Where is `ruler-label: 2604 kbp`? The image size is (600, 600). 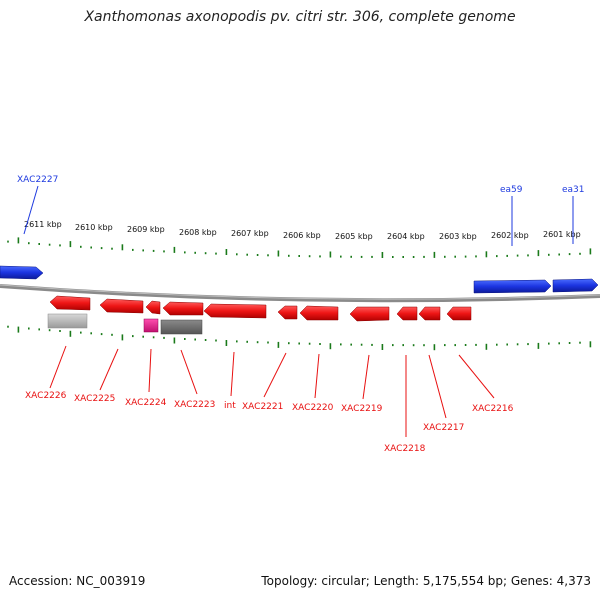 ruler-label: 2604 kbp is located at coordinates (406, 236).